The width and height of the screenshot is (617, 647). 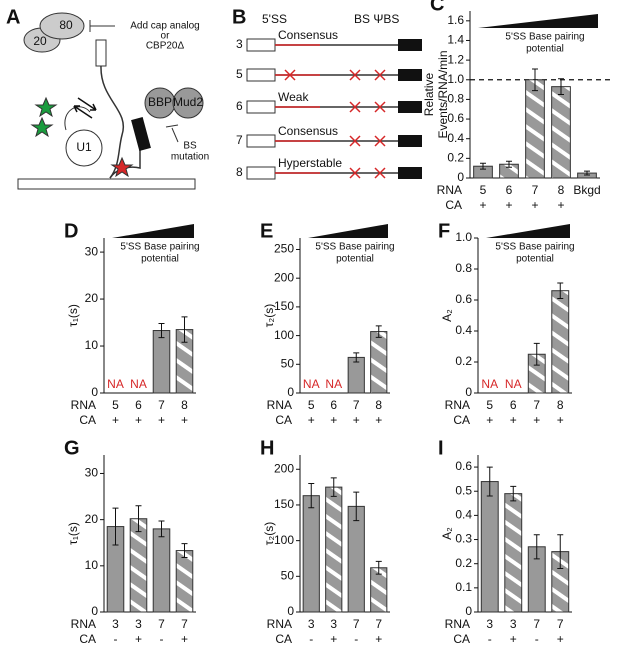 What do you see at coordinates (239, 140) in the screenshot?
I see `row-label: 7` at bounding box center [239, 140].